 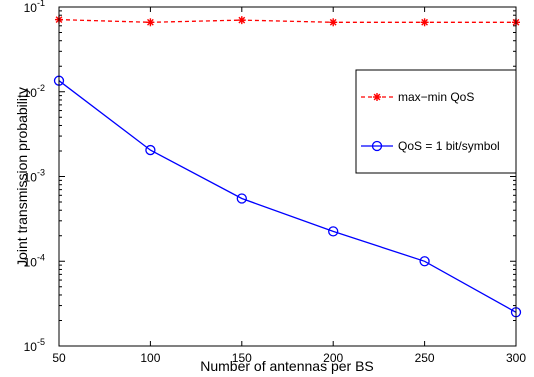 What do you see at coordinates (34, 345) in the screenshot?
I see `y-tick-label: 10⁻⁵` at bounding box center [34, 345].